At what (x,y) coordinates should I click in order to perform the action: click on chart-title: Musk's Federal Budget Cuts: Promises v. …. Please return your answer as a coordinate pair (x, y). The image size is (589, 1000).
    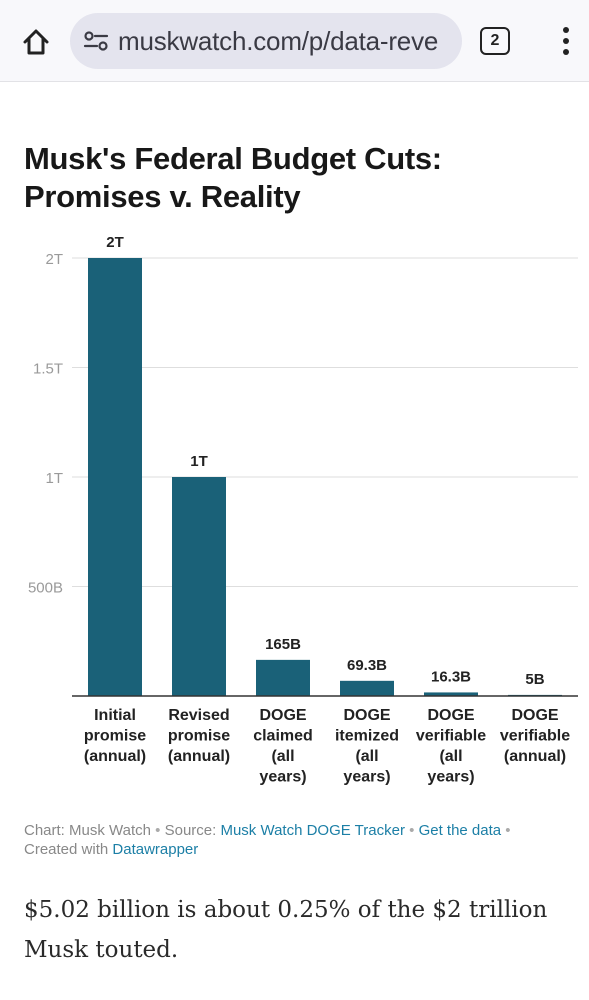
    Looking at the image, I should click on (233, 177).